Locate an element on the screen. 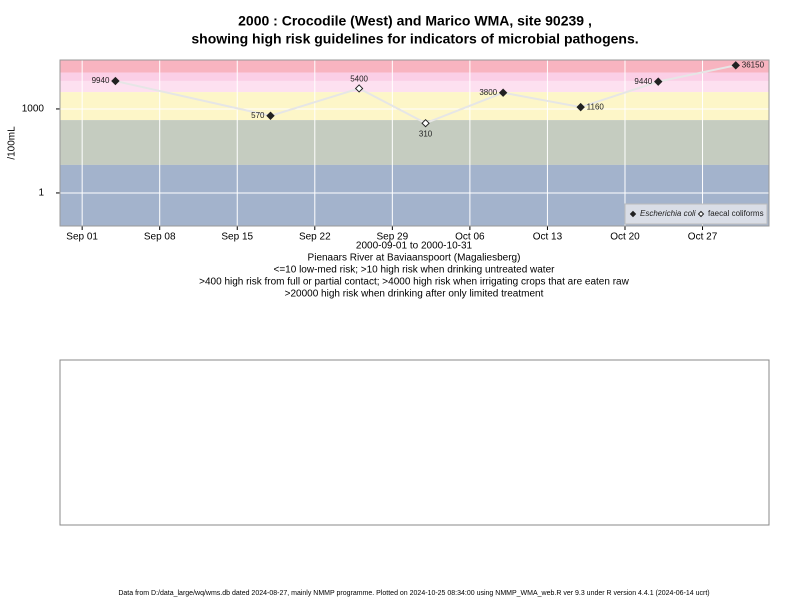 The width and height of the screenshot is (800, 600). legend-box is located at coordinates (696, 214).